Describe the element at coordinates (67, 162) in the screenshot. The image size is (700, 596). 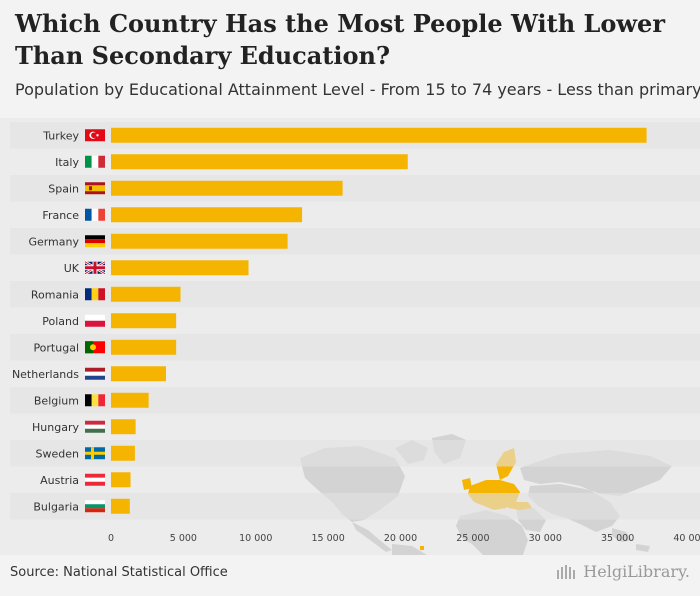
I see `category-label: Italy` at that location.